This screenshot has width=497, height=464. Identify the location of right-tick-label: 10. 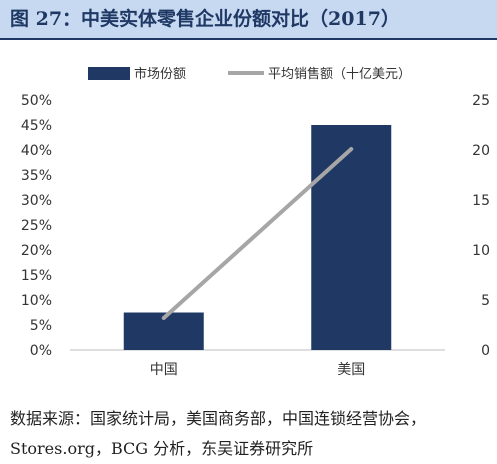
(481, 251).